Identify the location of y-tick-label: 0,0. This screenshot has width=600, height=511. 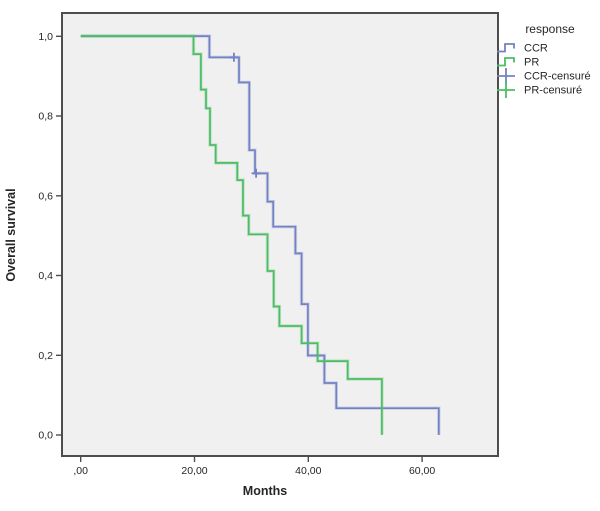
(45, 436).